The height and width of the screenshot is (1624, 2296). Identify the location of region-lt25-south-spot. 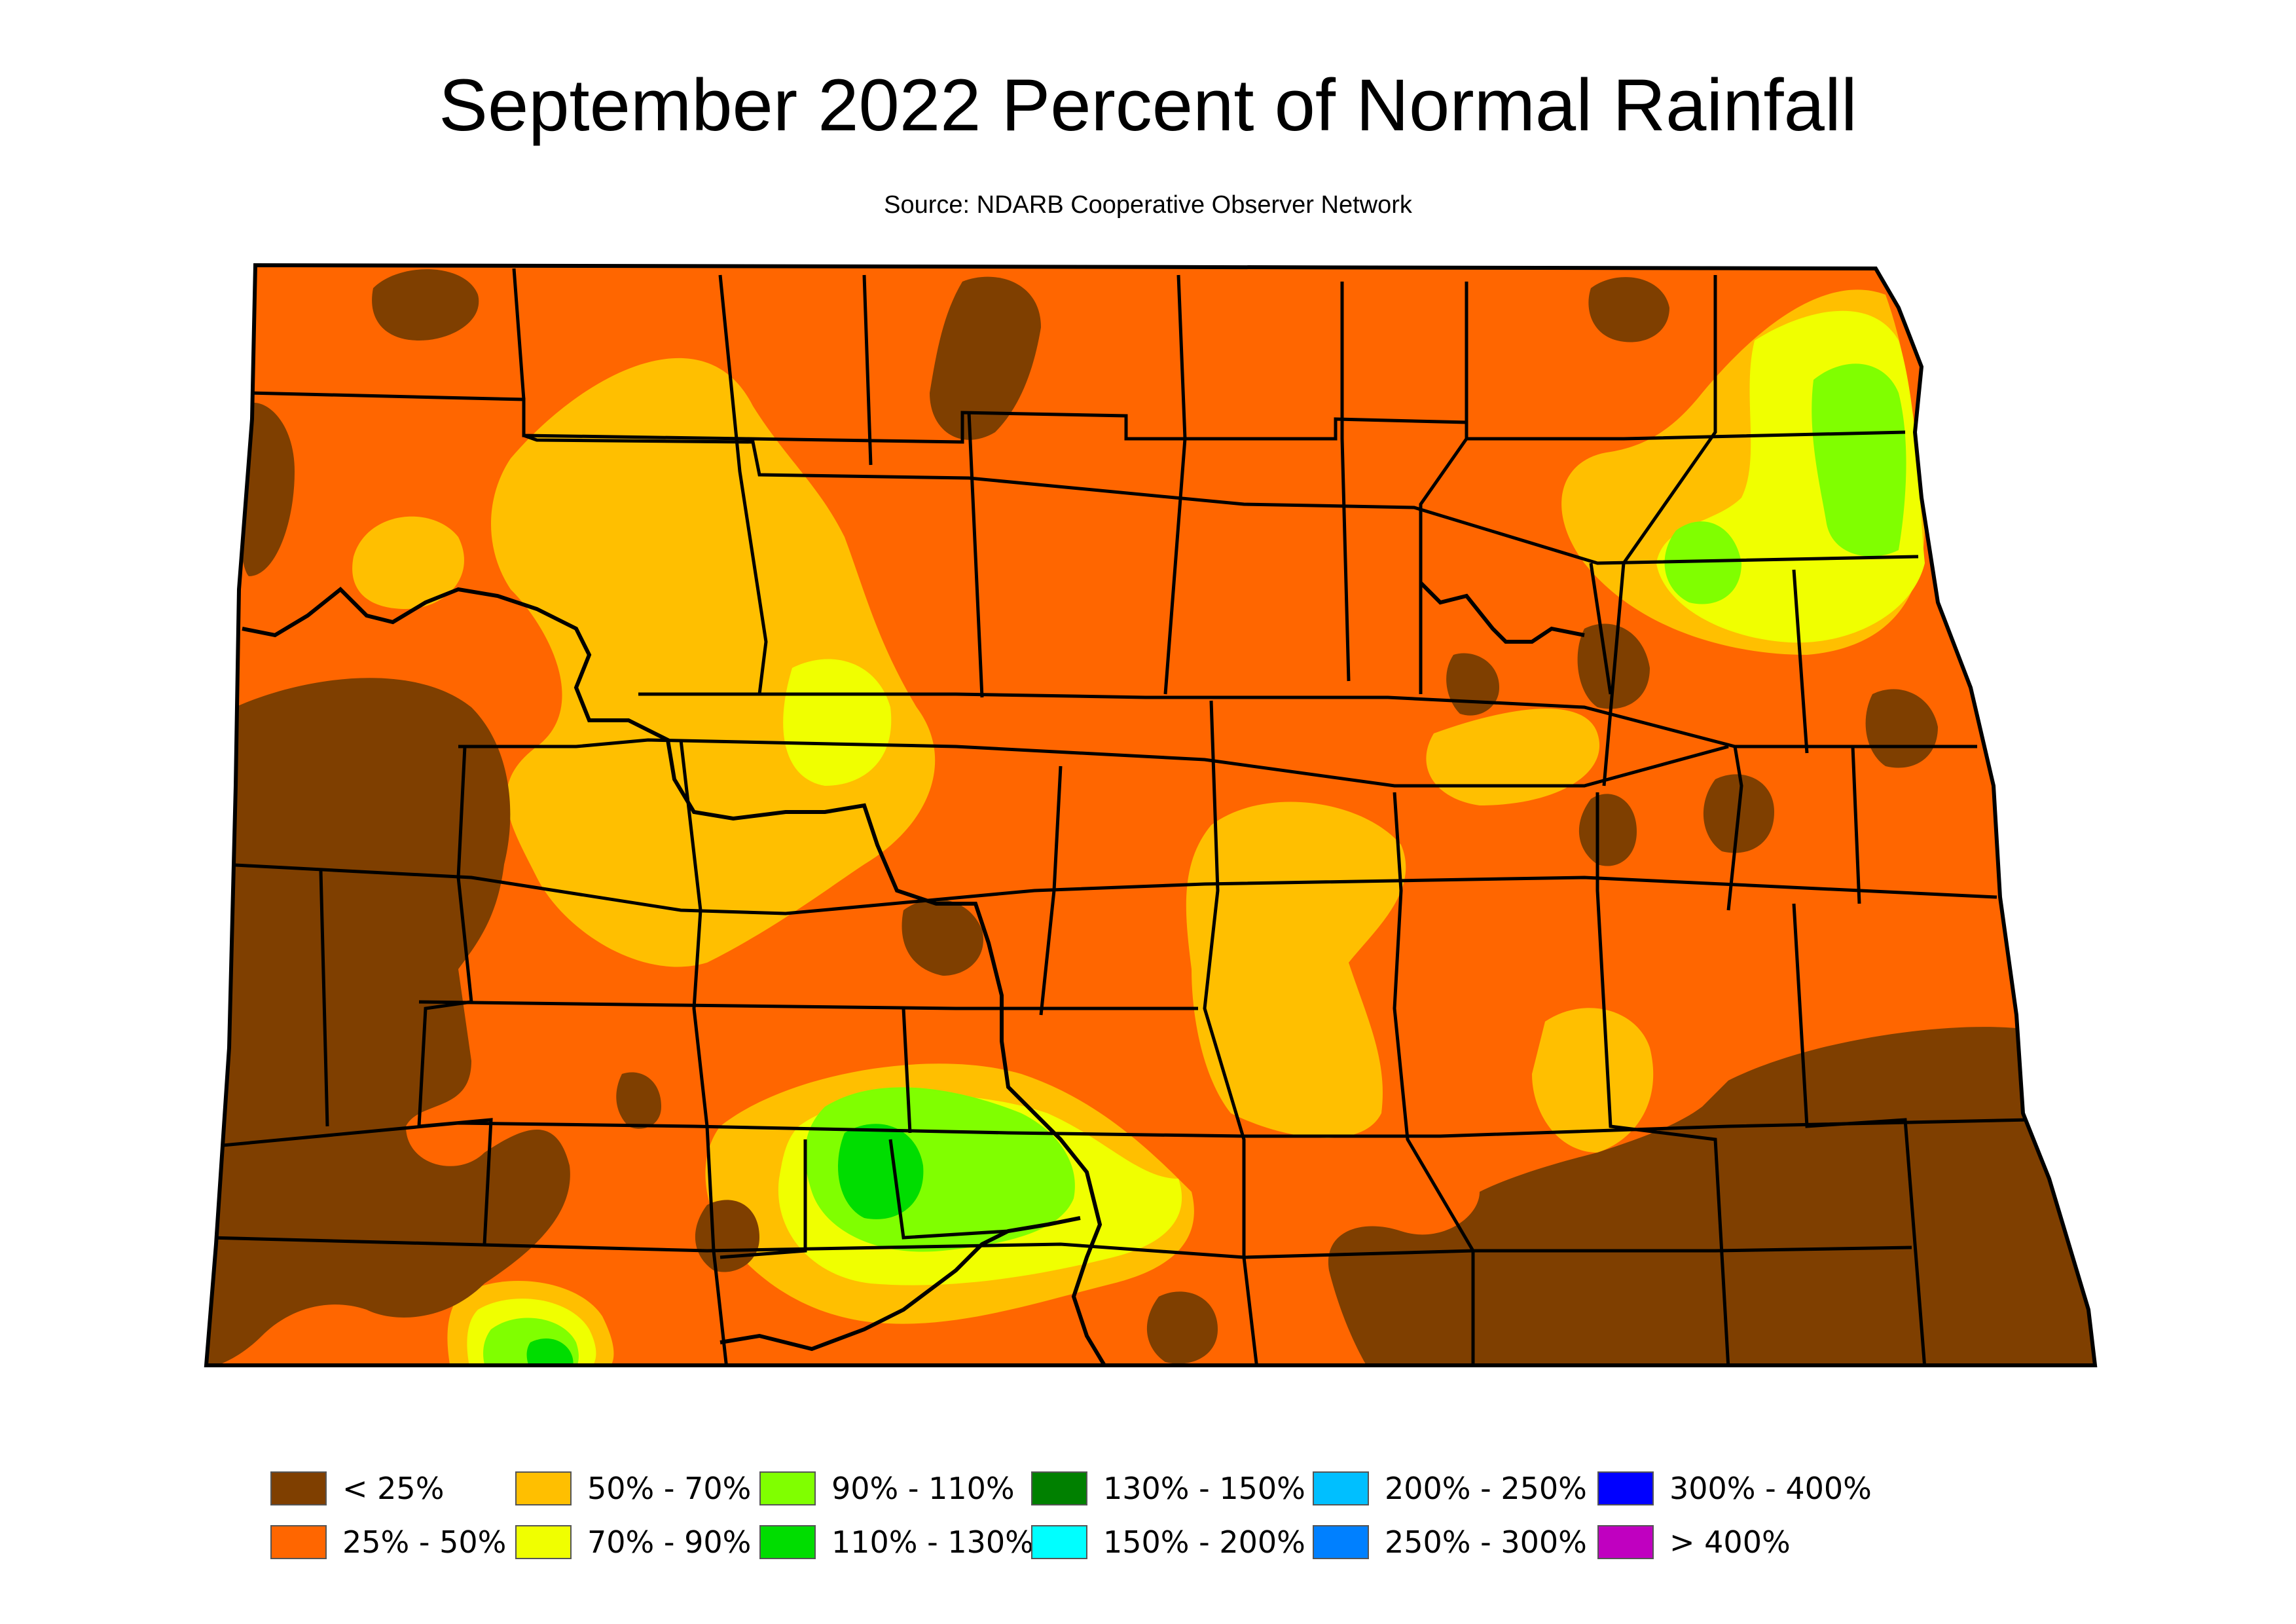
(1182, 1327).